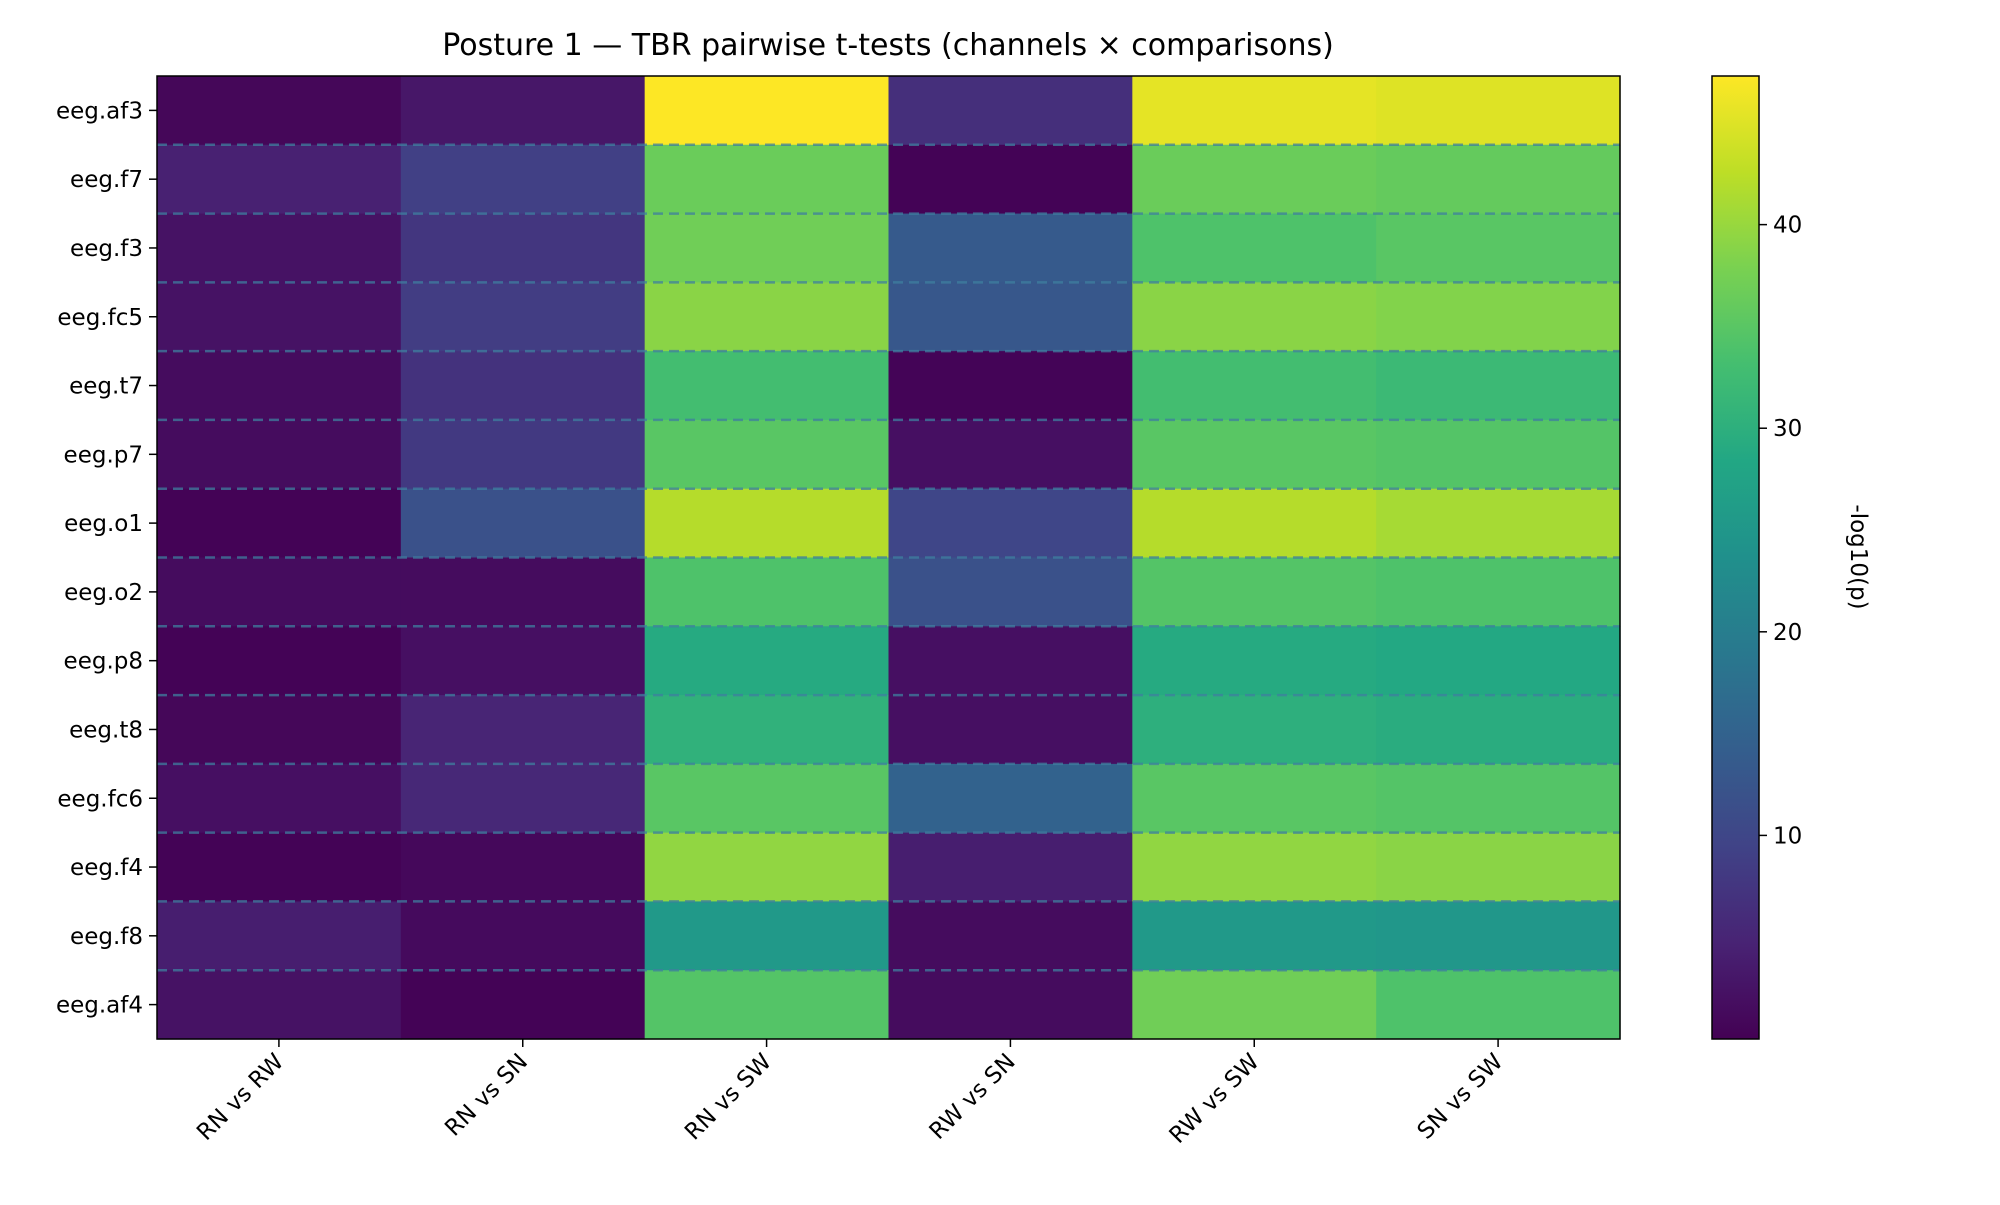  Describe the element at coordinates (100, 799) in the screenshot. I see `y-tick-label: eeg.fc6` at that location.